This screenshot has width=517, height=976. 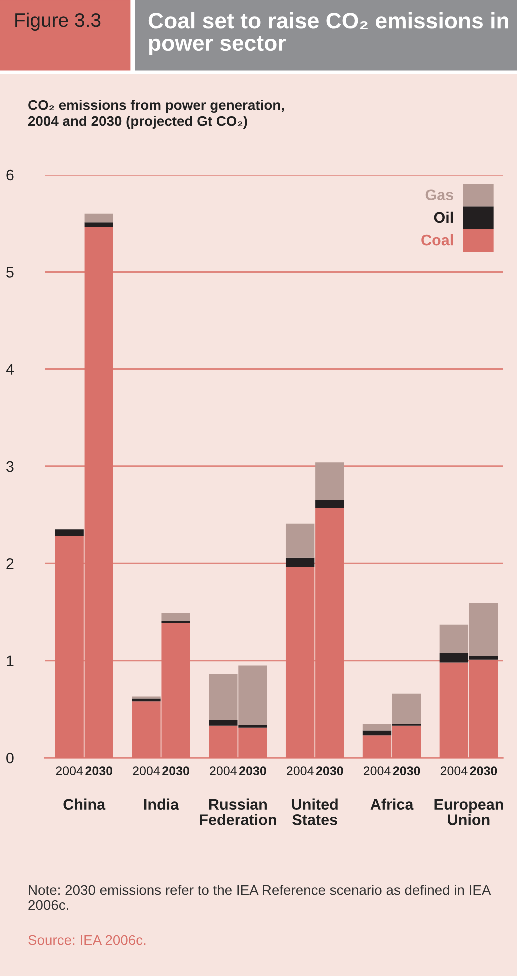 What do you see at coordinates (58, 22) in the screenshot?
I see `chart-subtitle: Figure 3.3` at bounding box center [58, 22].